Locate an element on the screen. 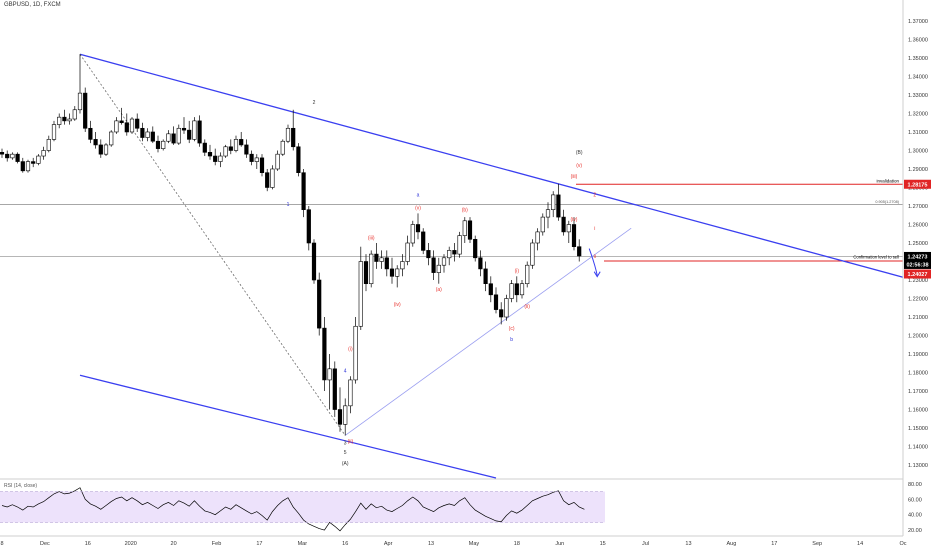 This screenshot has height=550, width=932. wave-label: (i) is located at coordinates (517, 272).